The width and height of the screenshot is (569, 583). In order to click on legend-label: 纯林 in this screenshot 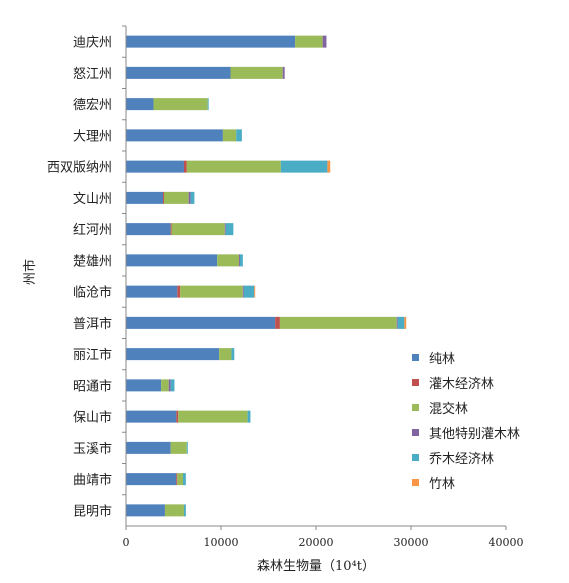, I will do `click(442, 359)`.